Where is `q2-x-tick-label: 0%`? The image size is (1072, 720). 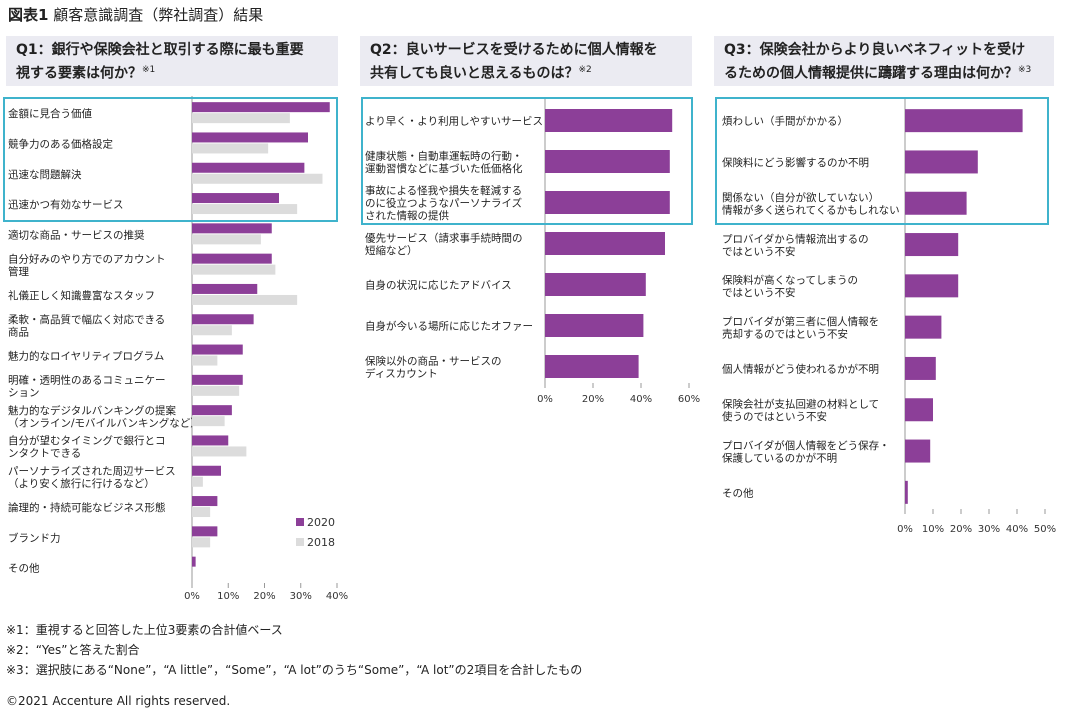 q2-x-tick-label: 0% is located at coordinates (545, 399).